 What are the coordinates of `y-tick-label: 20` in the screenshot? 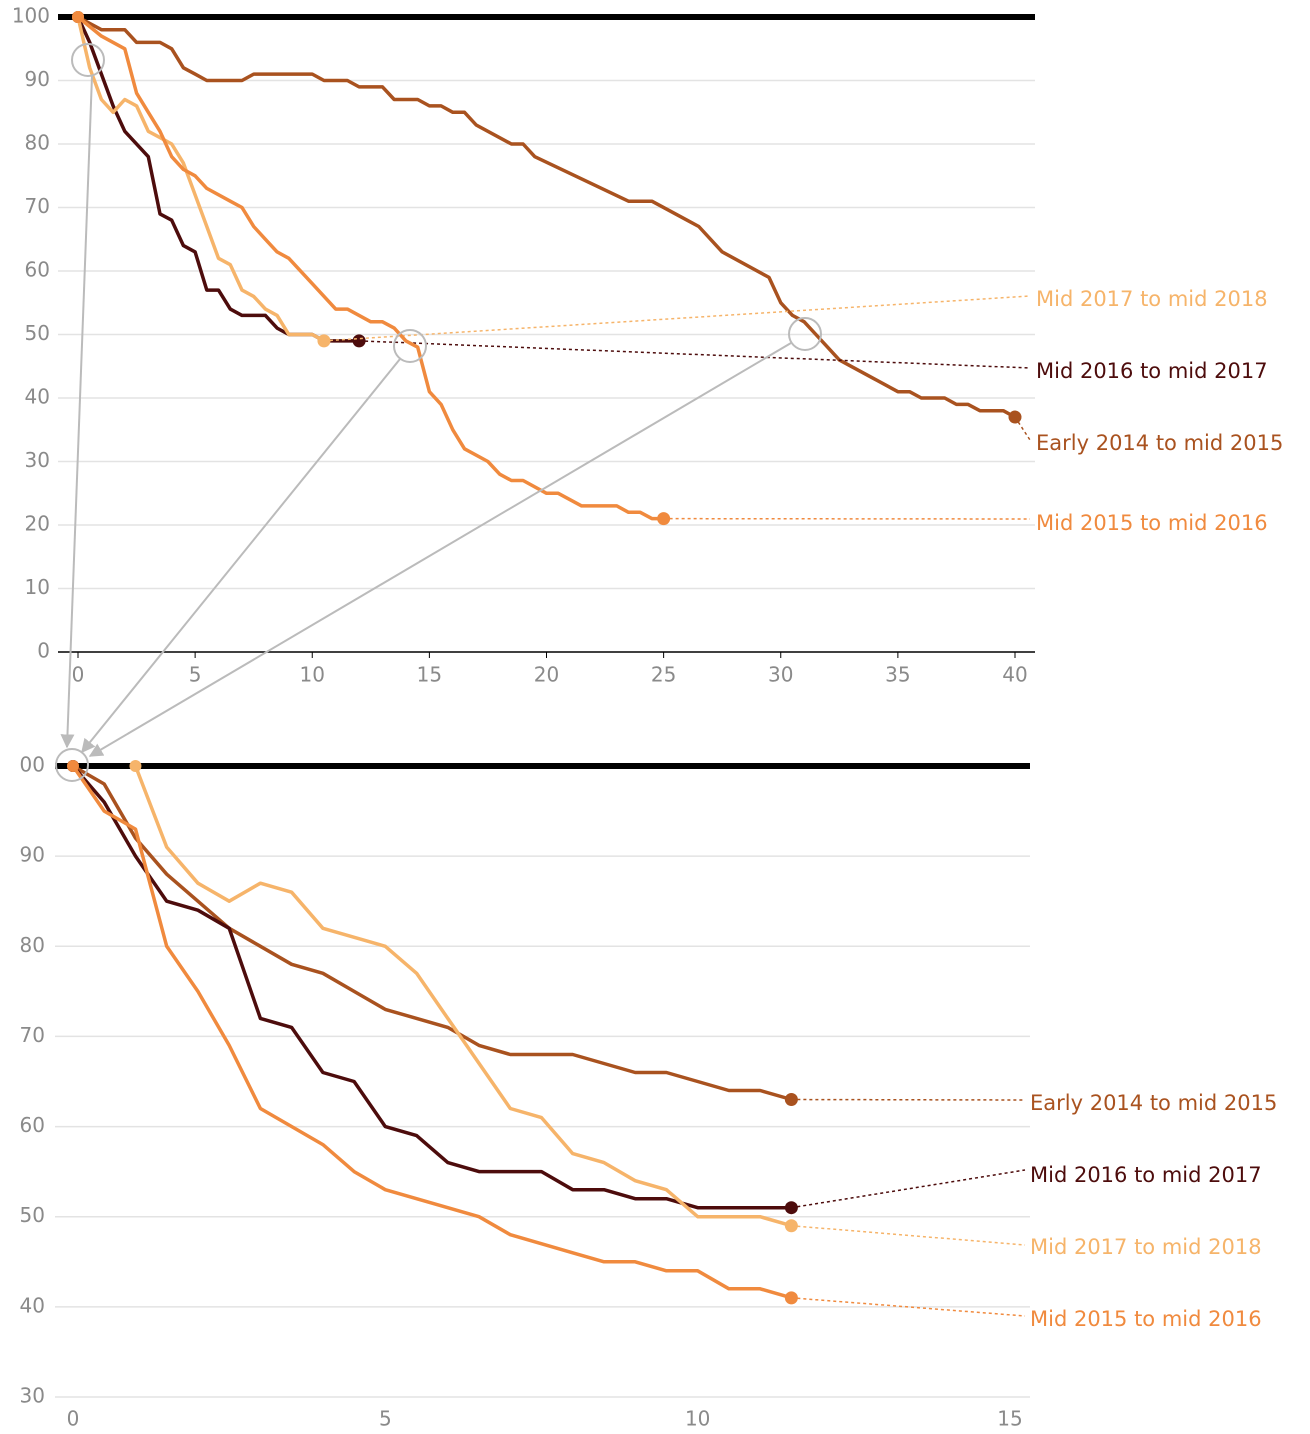 It's located at (37, 524).